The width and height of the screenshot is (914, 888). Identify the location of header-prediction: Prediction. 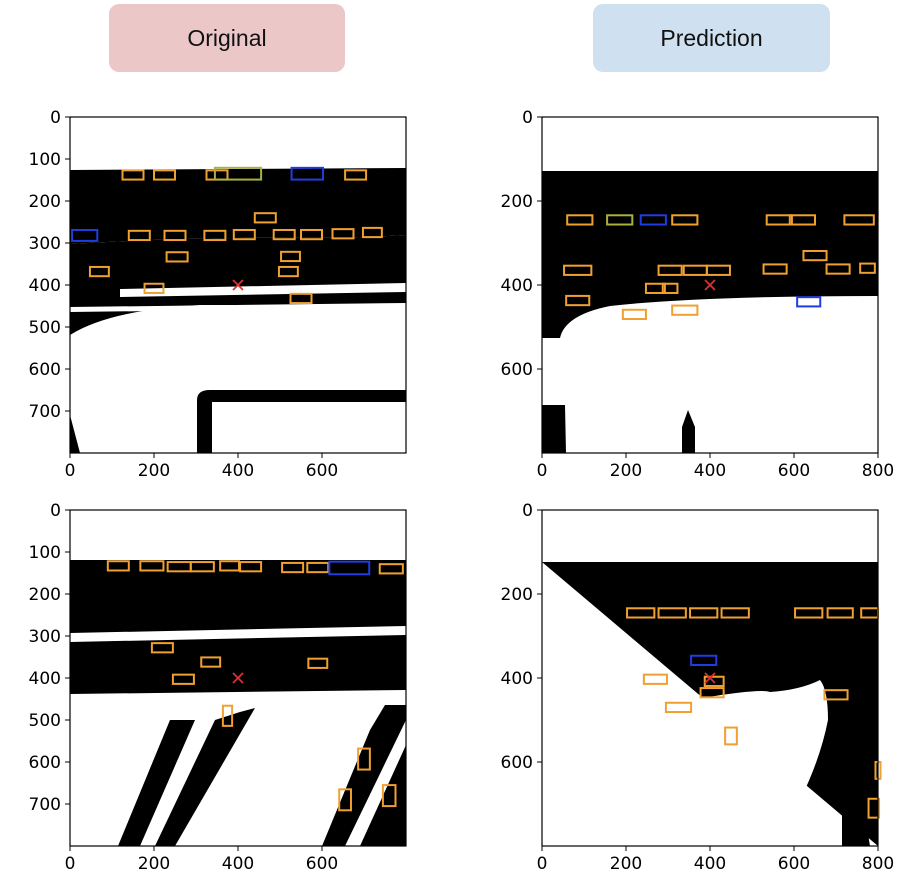
(711, 38).